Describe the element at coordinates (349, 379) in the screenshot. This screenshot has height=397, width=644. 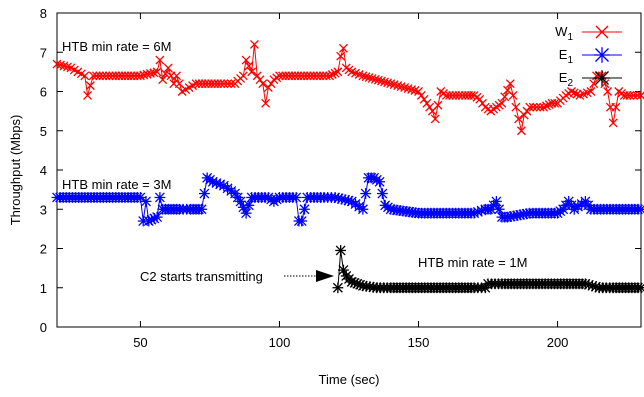
I see `x-axis-label: Time (sec)` at that location.